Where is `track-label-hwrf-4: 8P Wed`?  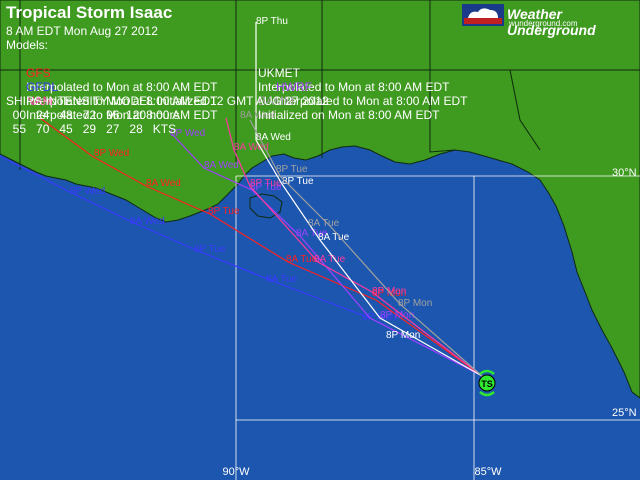
track-label-hwrf-4: 8P Wed is located at coordinates (187, 133).